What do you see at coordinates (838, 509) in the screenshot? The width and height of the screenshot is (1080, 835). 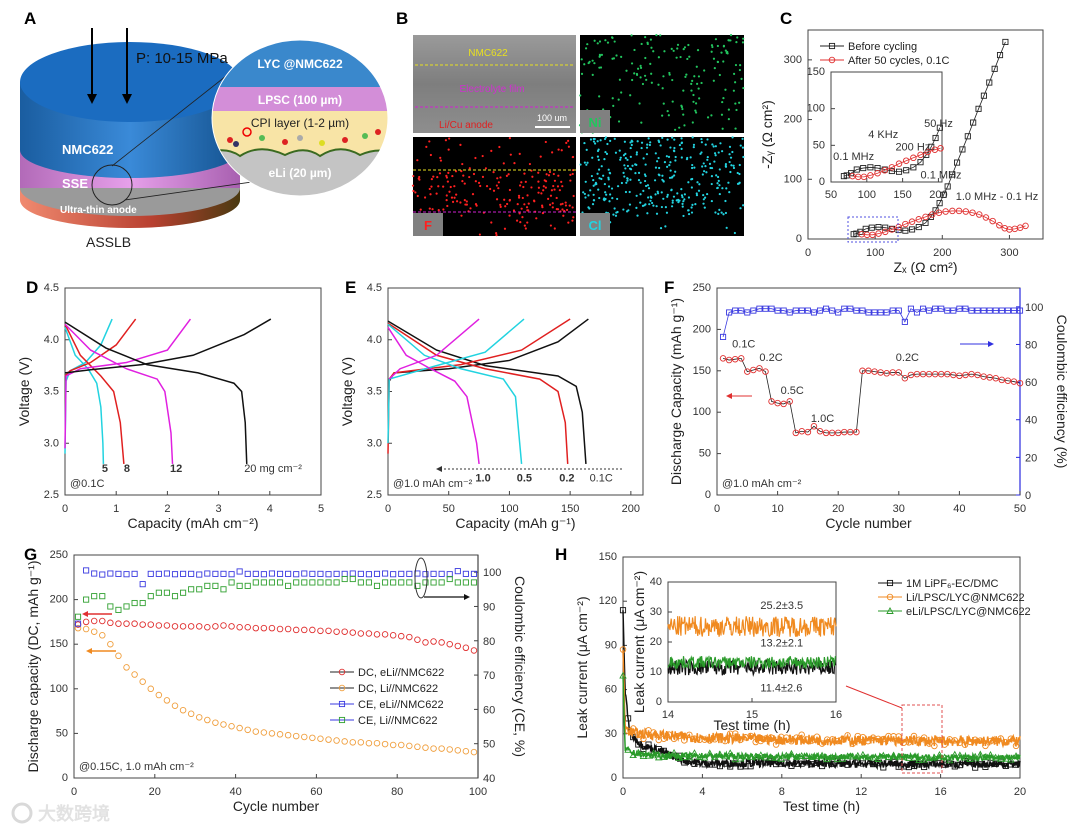 I see `x-tick-label: 20` at bounding box center [838, 509].